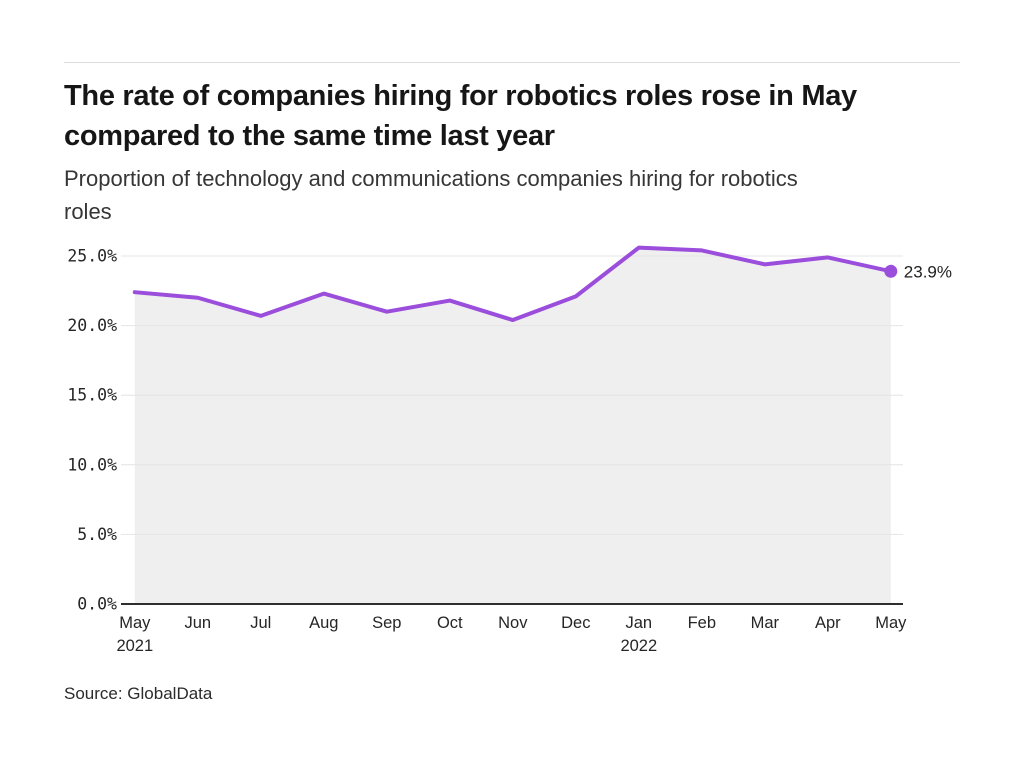 This screenshot has width=1024, height=768. I want to click on x-tick-label: Jul, so click(260, 623).